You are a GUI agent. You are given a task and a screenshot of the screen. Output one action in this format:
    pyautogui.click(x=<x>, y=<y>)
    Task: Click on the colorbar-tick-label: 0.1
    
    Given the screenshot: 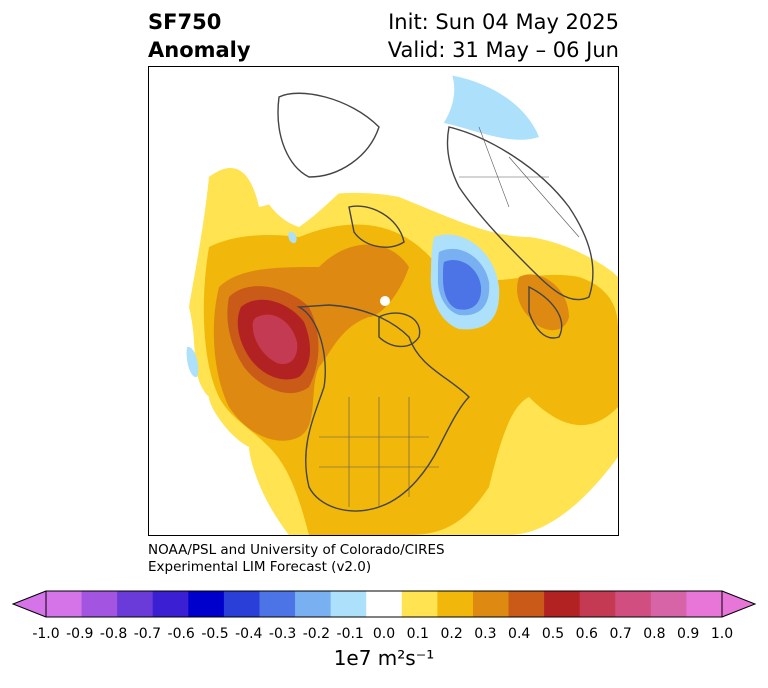 What is the action you would take?
    pyautogui.click(x=417, y=634)
    